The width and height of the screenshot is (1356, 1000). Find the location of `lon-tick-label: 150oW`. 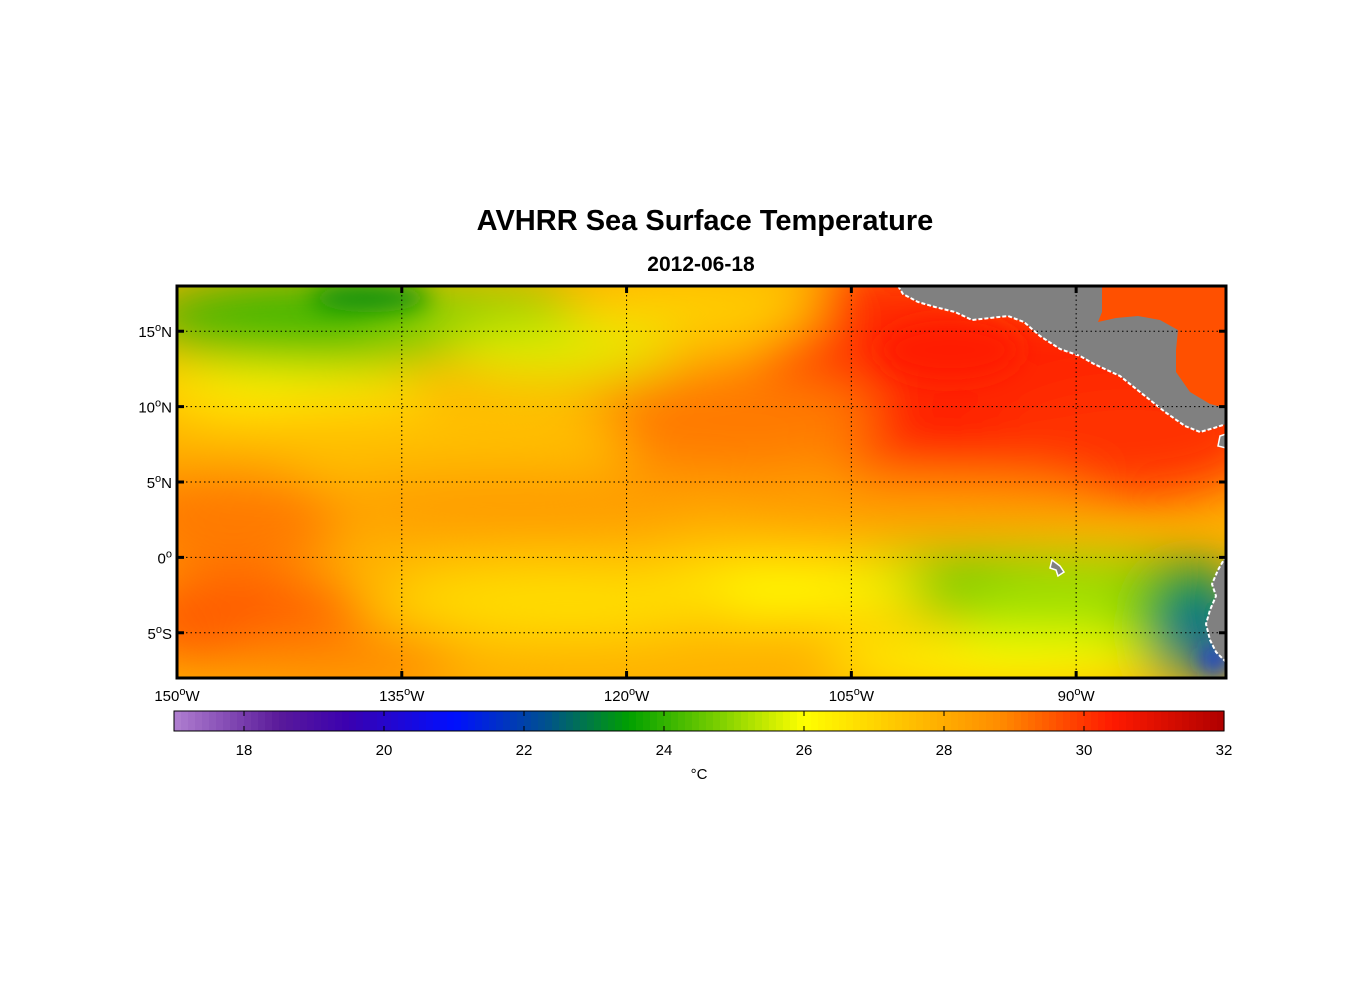

lon-tick-label: 150oW is located at coordinates (177, 695).